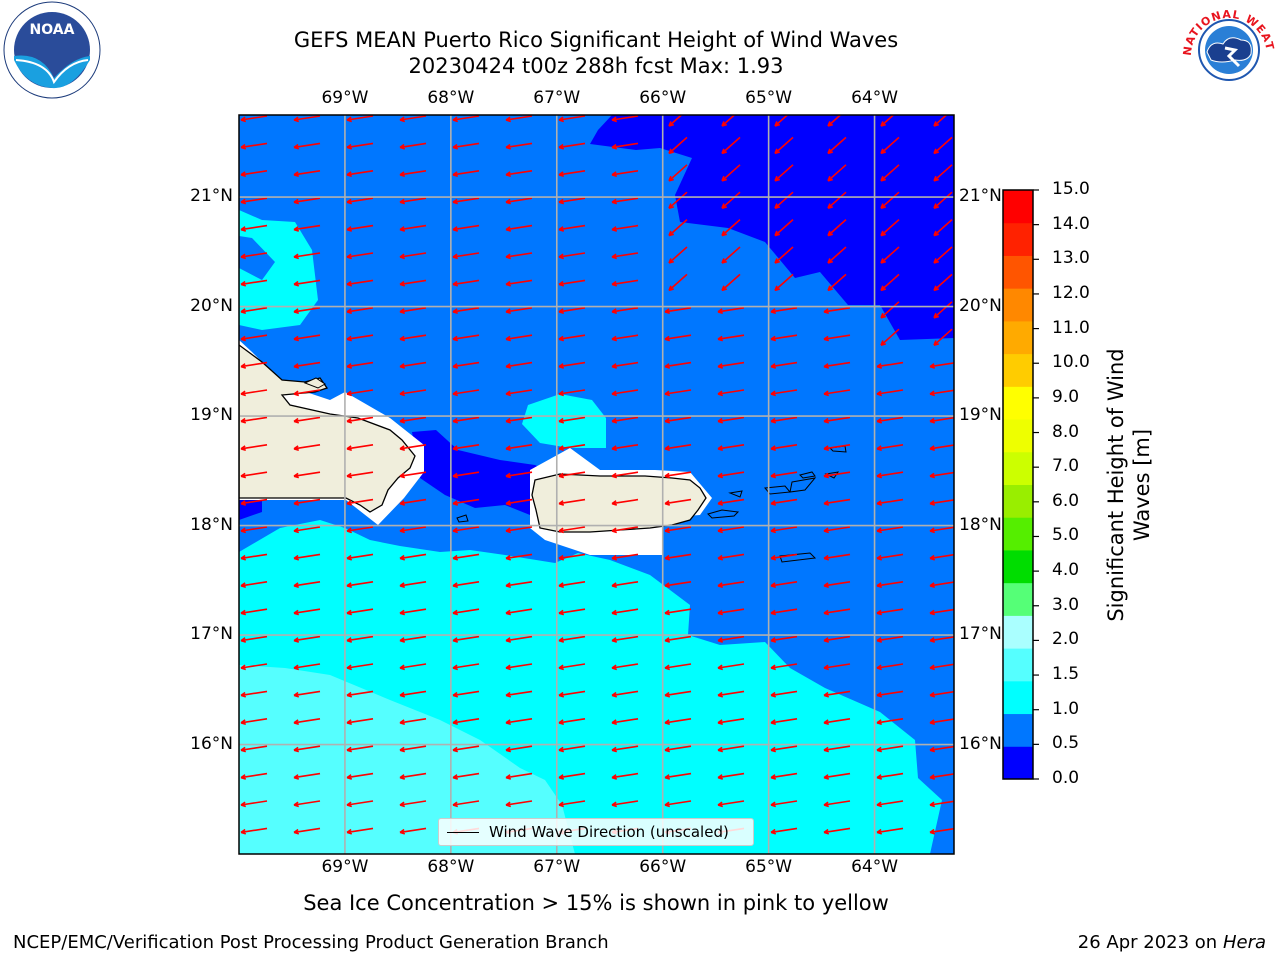 This screenshot has width=1280, height=960. What do you see at coordinates (1066, 708) in the screenshot?
I see `colorbar-tick-label: 1.0` at bounding box center [1066, 708].